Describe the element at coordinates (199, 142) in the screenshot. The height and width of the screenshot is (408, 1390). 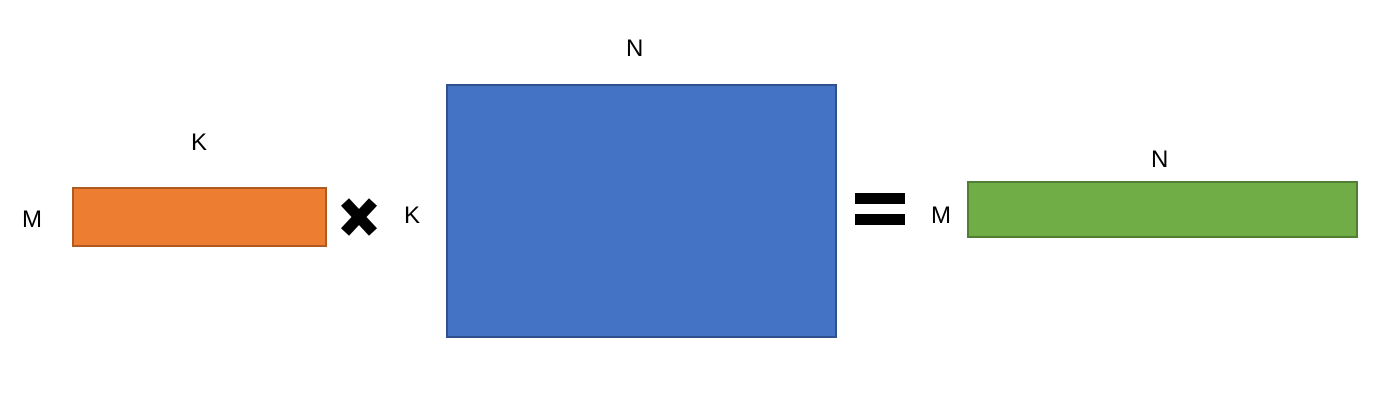
I see `matrix-a-col-label: K` at that location.